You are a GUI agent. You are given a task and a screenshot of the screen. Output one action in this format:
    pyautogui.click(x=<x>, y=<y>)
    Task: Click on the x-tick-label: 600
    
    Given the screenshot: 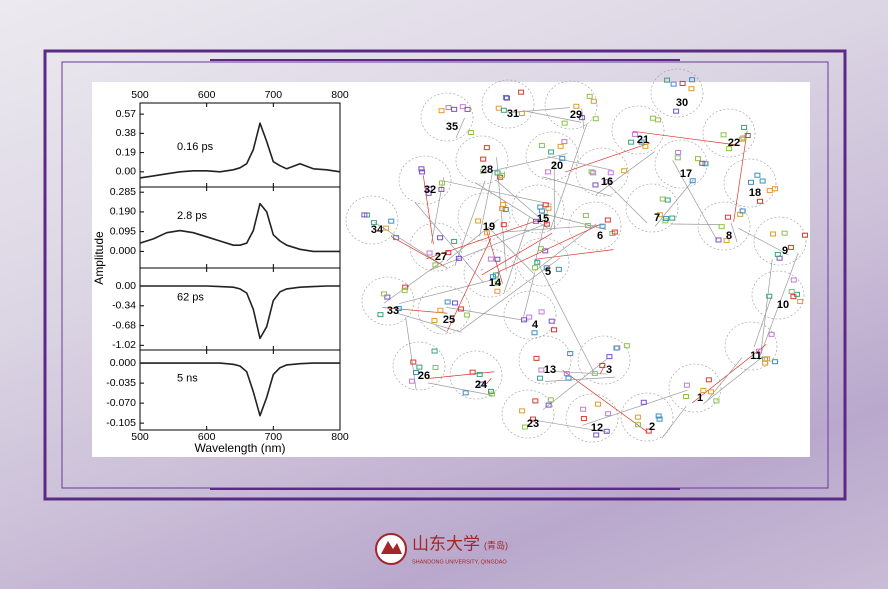 What is the action you would take?
    pyautogui.click(x=207, y=95)
    